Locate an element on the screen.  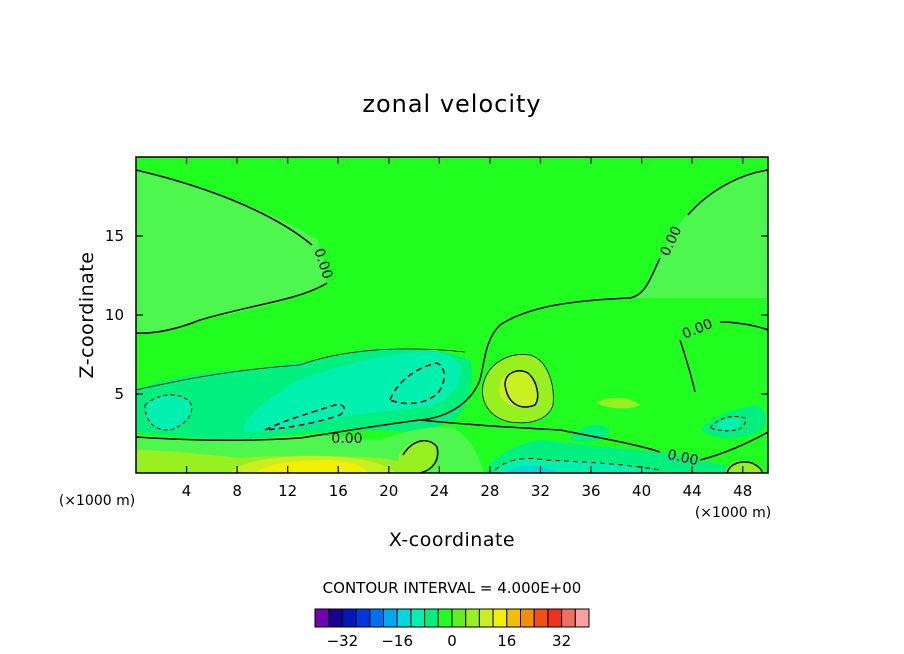
contour-right-pocket is located at coordinates (727, 423).